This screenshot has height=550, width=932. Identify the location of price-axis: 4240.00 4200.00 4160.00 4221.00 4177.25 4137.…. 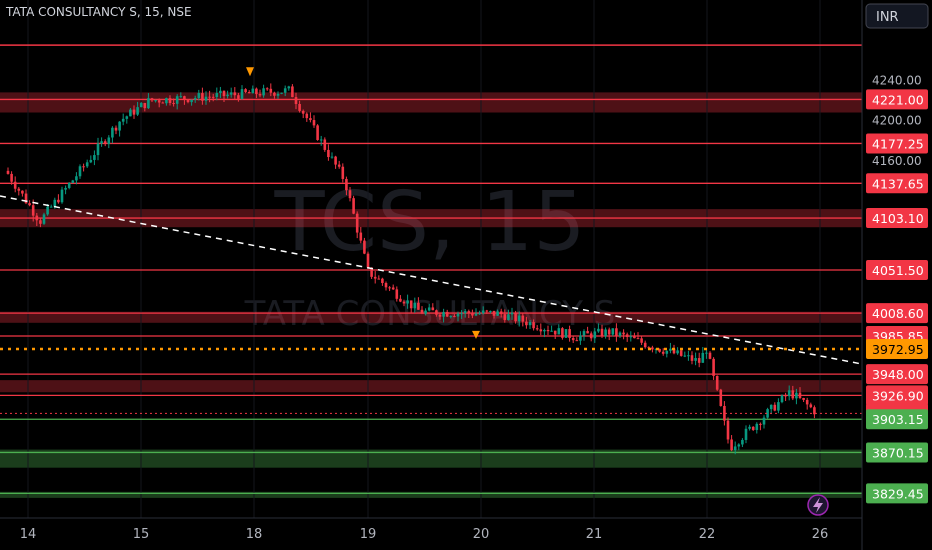
(894, 275).